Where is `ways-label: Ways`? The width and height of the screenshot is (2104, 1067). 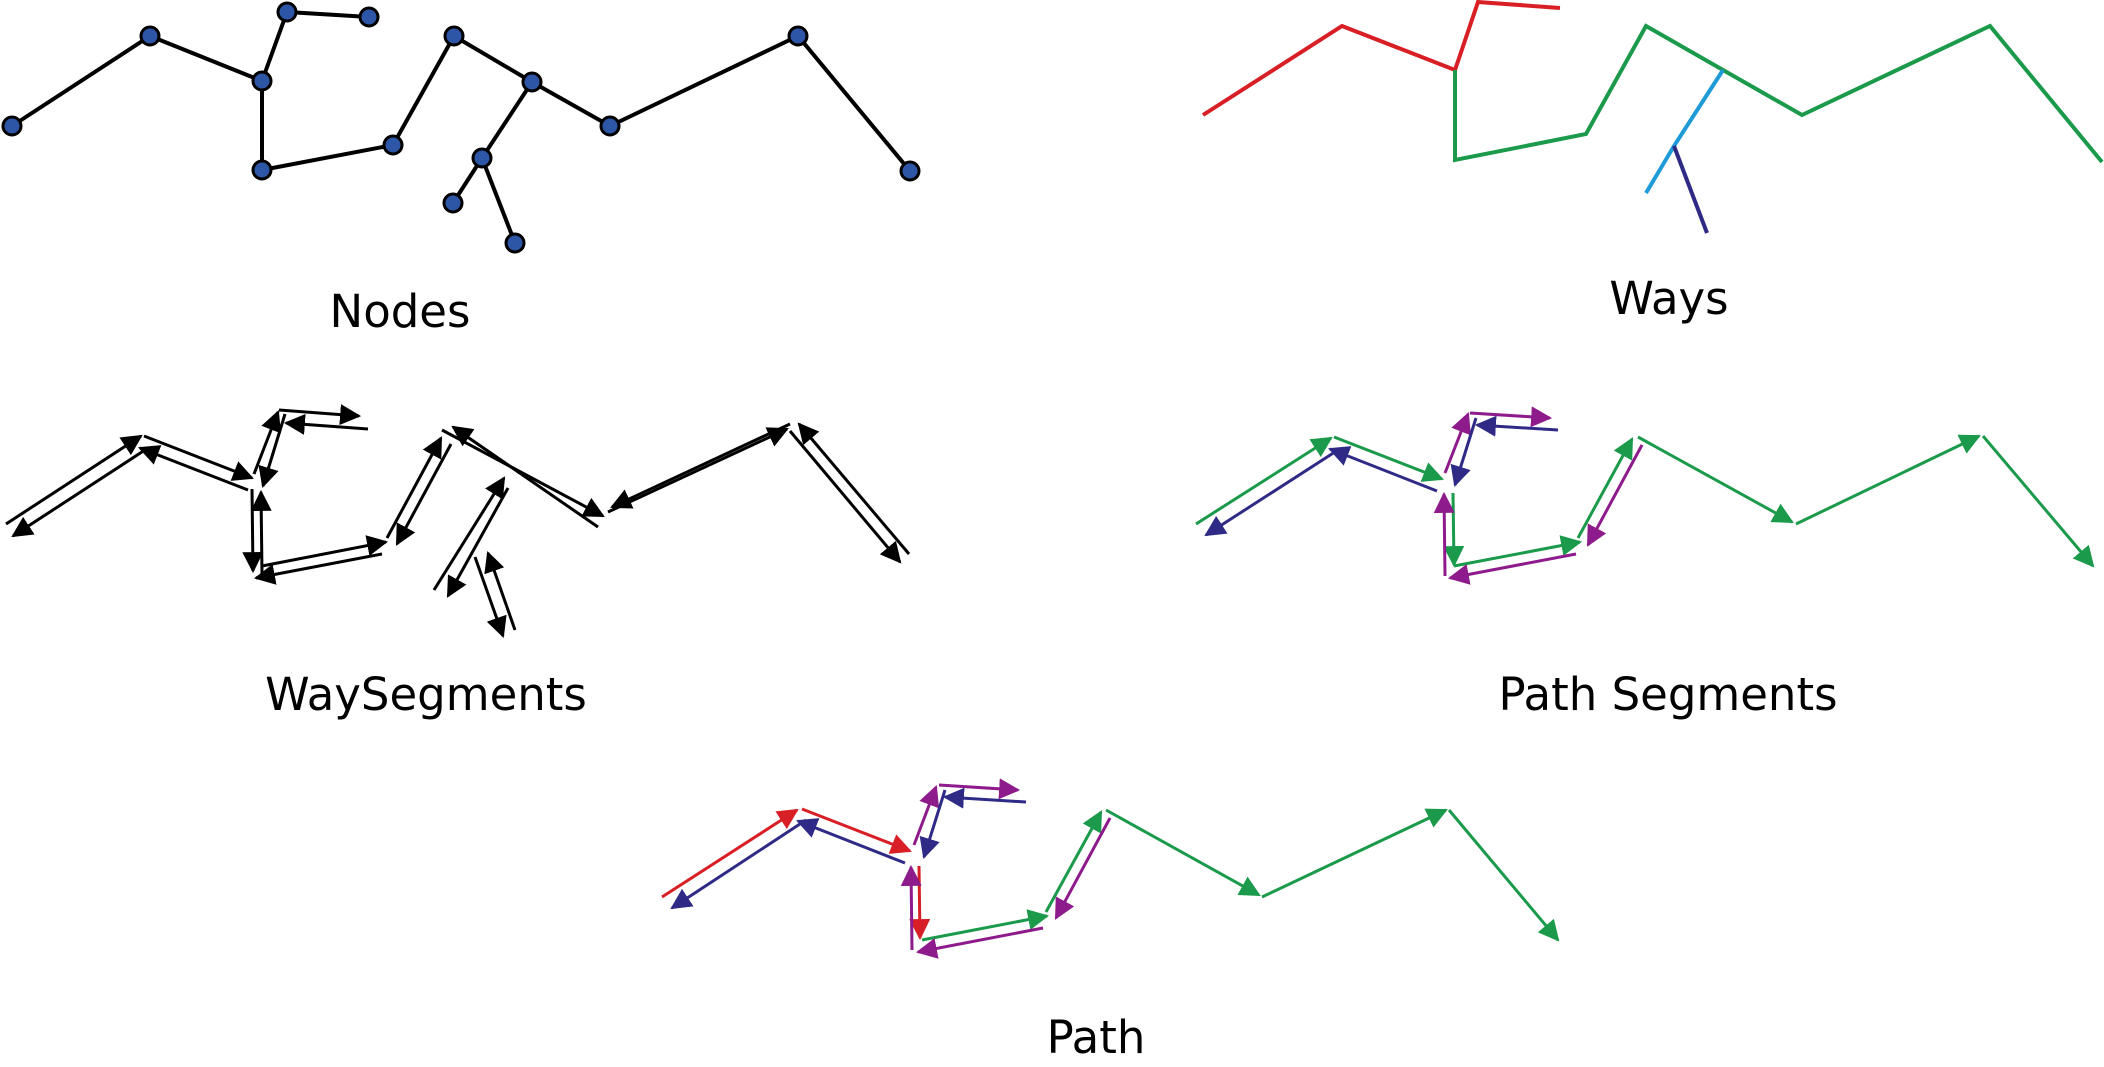 ways-label: Ways is located at coordinates (1668, 298).